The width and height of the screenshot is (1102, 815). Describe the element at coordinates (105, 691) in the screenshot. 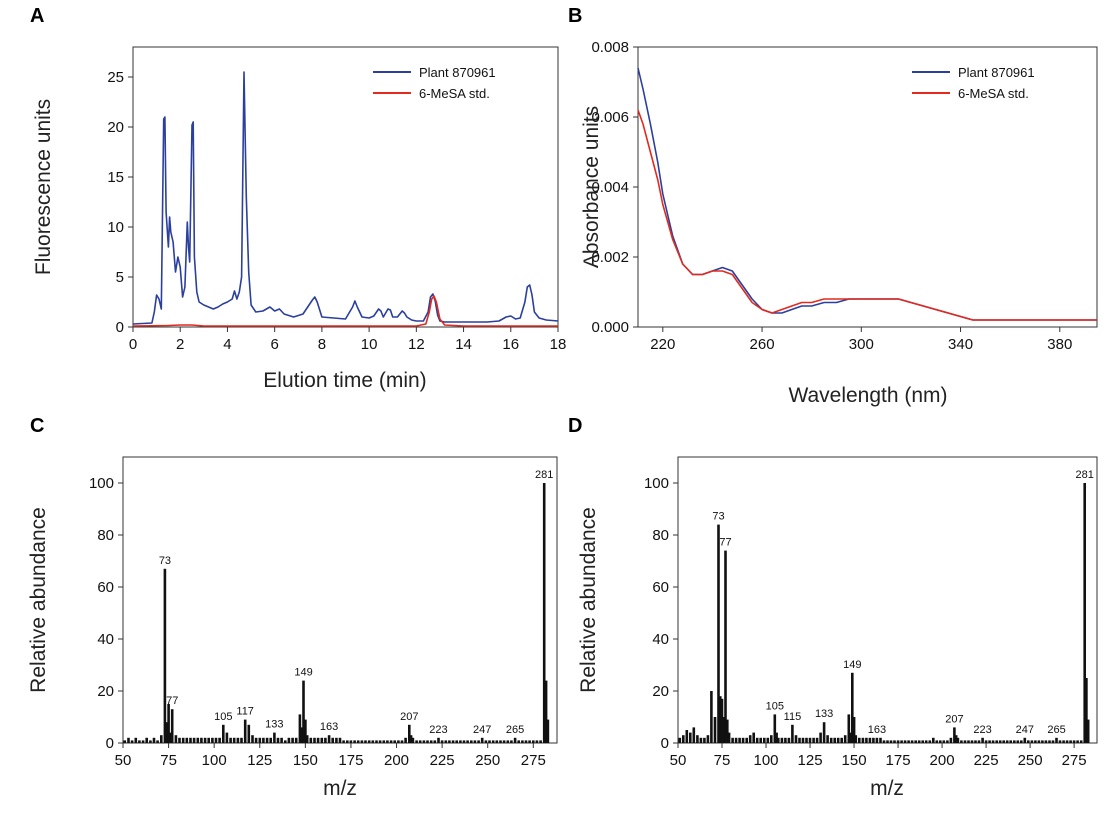

I see `y-tick-label: 20` at that location.